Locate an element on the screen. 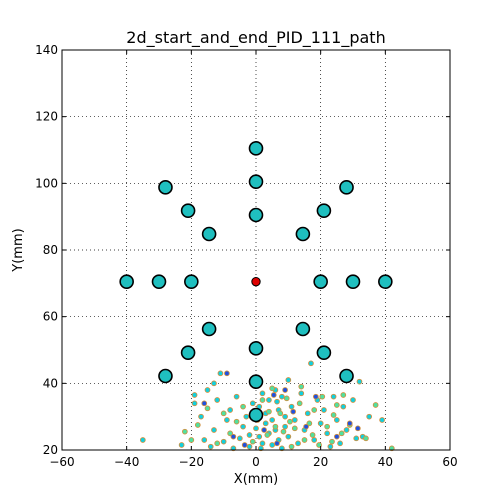 Image resolution: width=500 pixels, height=500 pixels. x-tick-label: −60 is located at coordinates (61, 462).